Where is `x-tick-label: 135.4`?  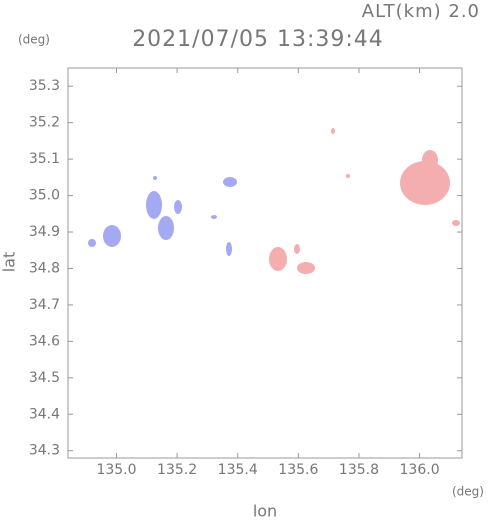 x-tick-label: 135.4 is located at coordinates (238, 470).